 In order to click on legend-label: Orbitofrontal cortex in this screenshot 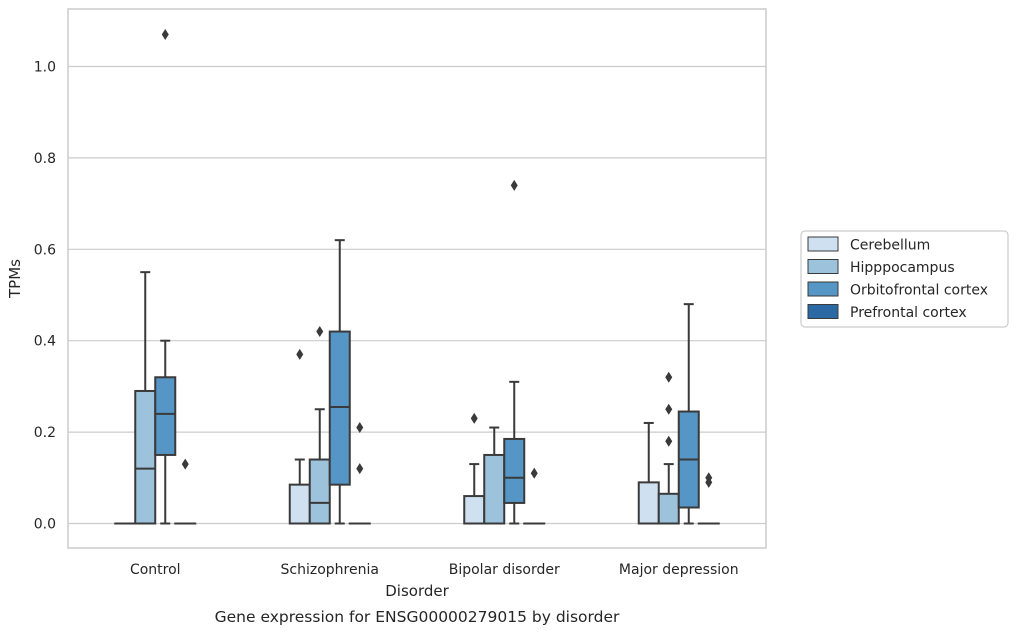, I will do `click(919, 291)`.